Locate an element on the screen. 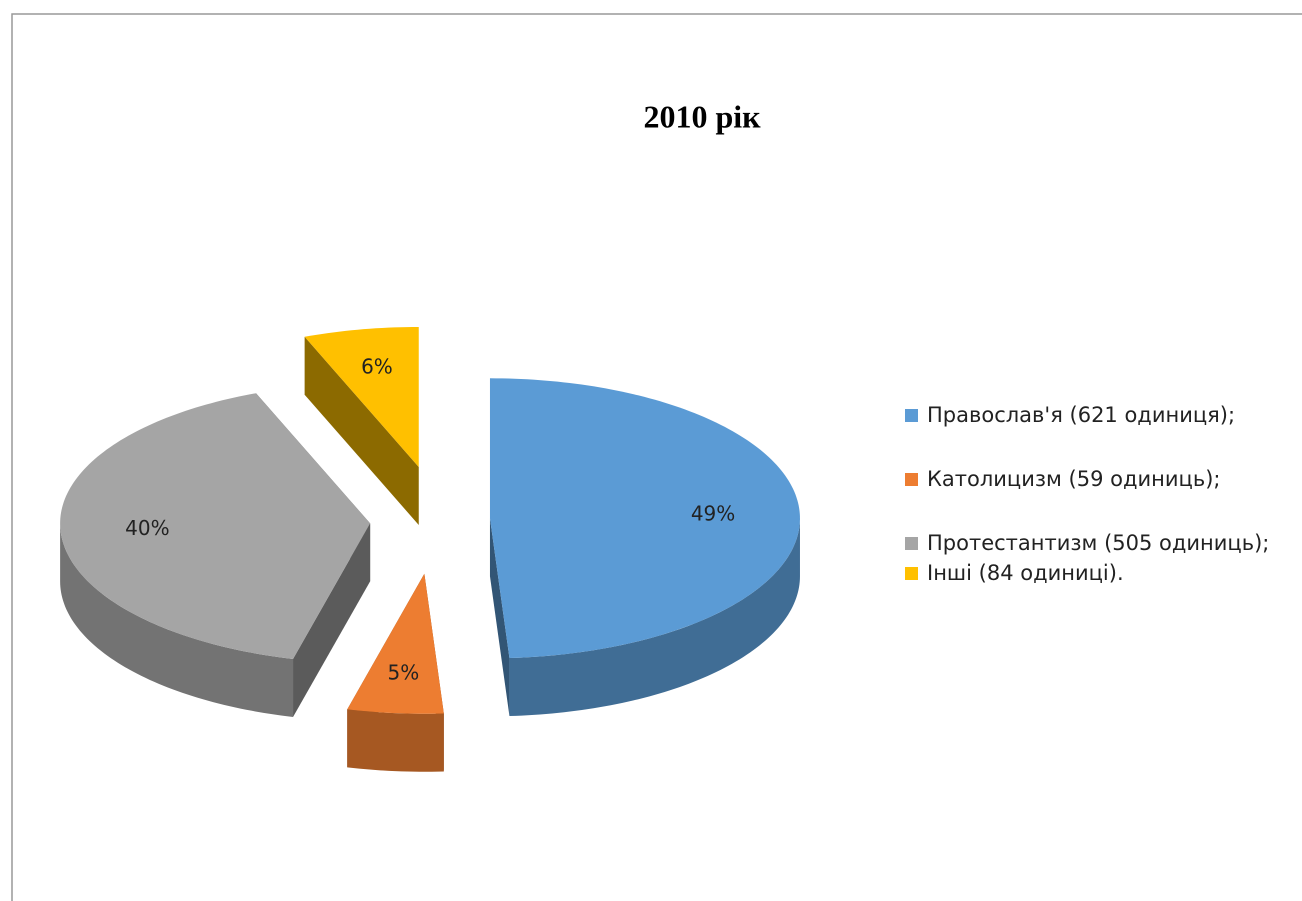 The width and height of the screenshot is (1302, 901). legend-label: Інші (84 одиниці). is located at coordinates (1025, 573).